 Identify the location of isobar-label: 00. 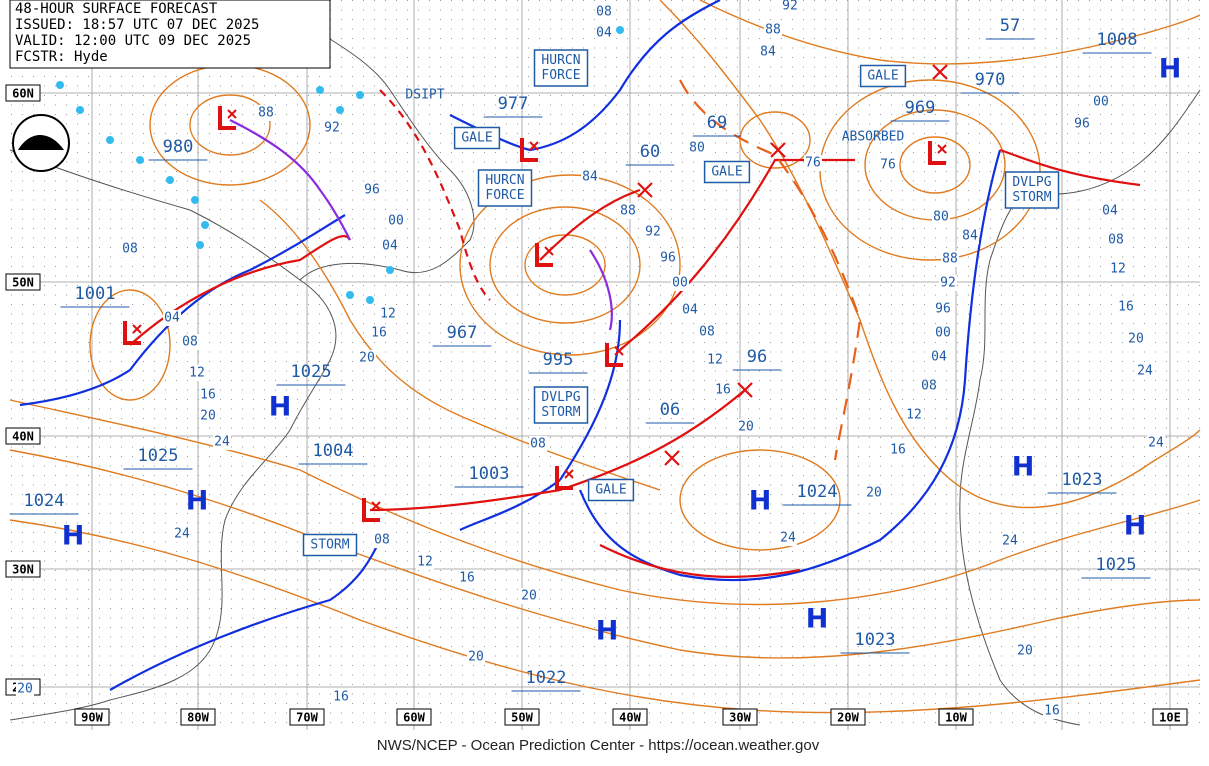
(1101, 102).